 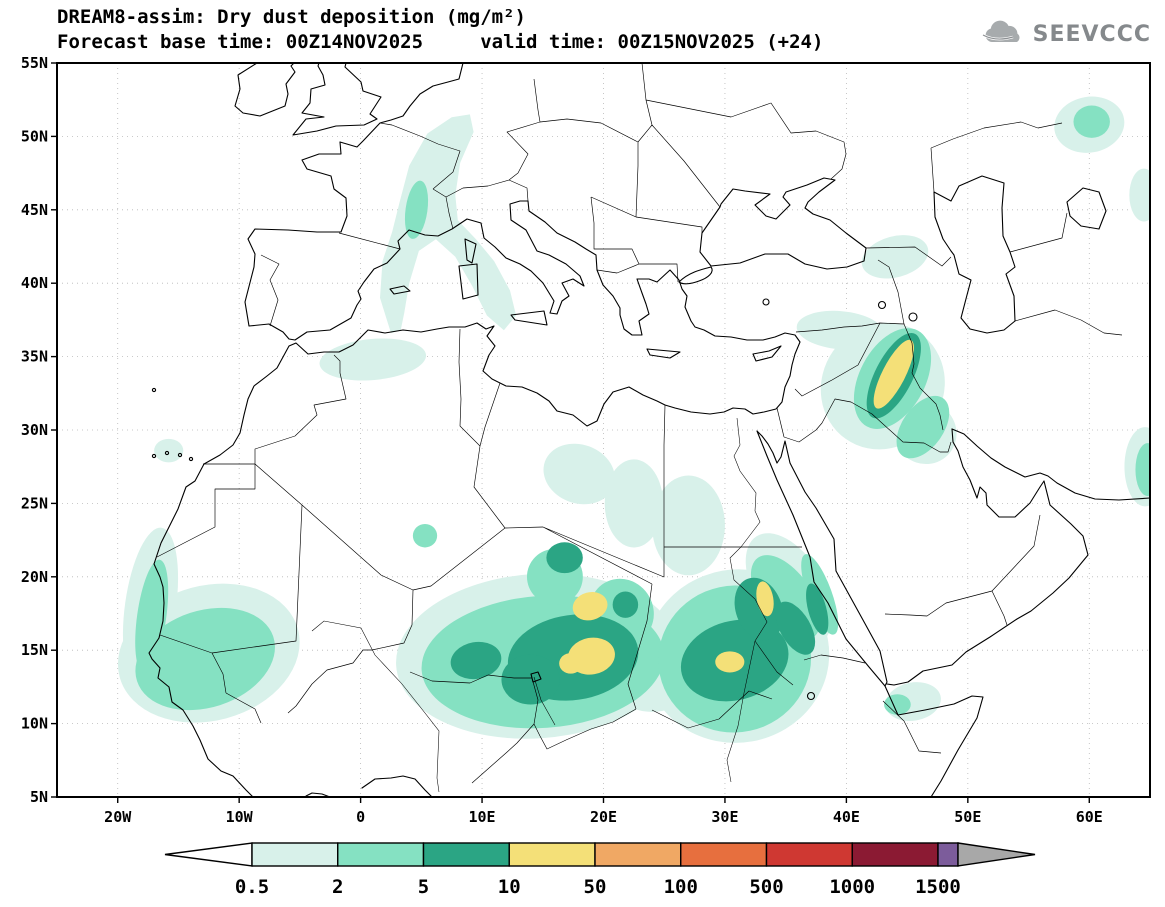 I want to click on coast-great-britain, so click(x=337, y=99).